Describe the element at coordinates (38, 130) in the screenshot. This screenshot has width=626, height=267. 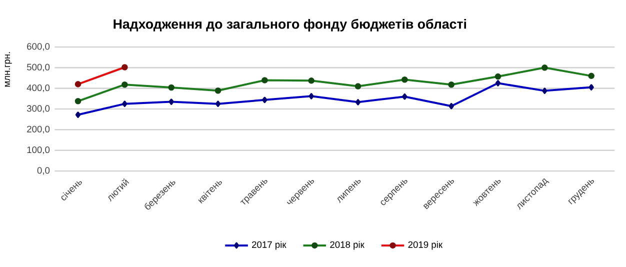
I see `y-tick-label: 200,0` at that location.